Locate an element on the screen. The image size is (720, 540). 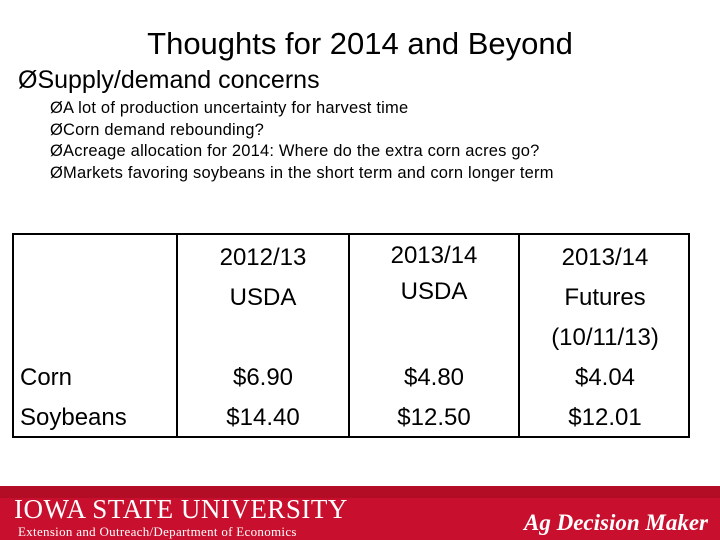
brand-logo: Ag Decision Maker is located at coordinates (616, 522).